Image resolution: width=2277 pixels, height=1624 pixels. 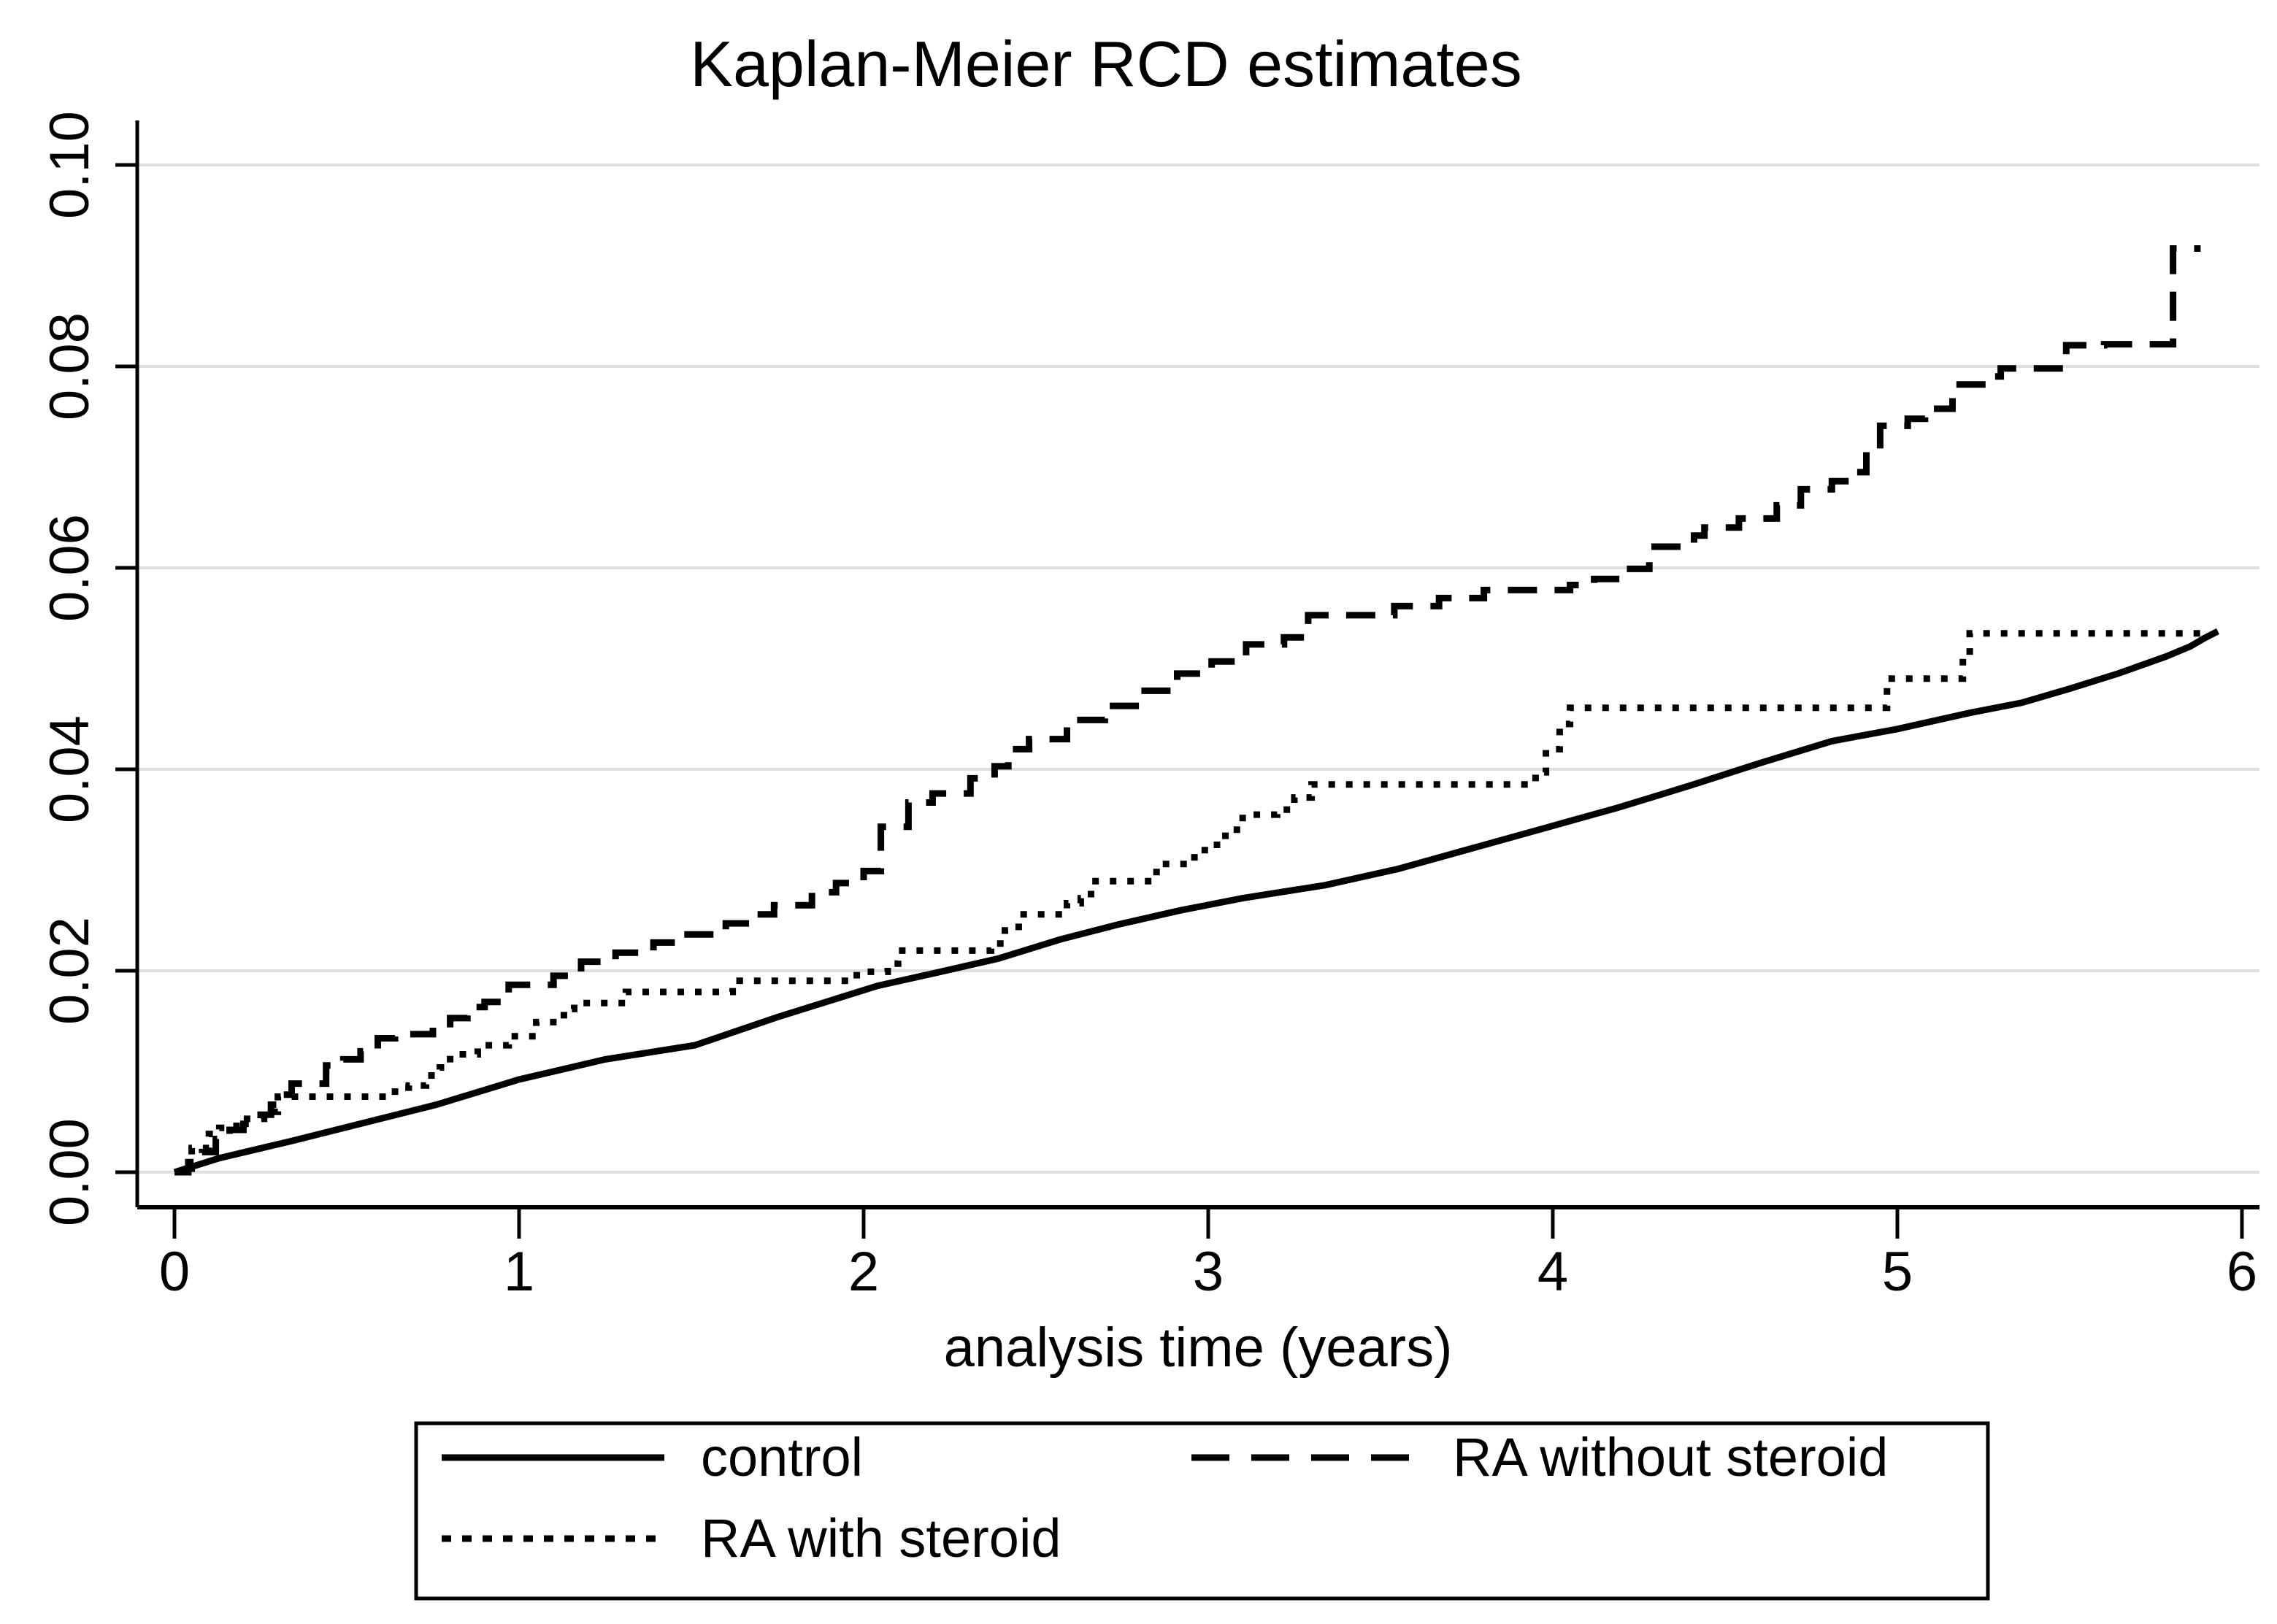 What do you see at coordinates (70, 769) in the screenshot?
I see `y-tick-label: 0.04` at bounding box center [70, 769].